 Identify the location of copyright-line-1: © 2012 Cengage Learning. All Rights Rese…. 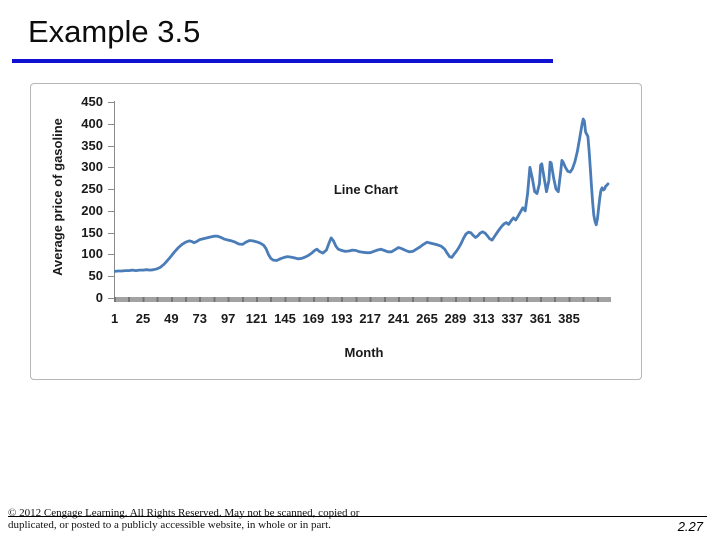
(184, 513).